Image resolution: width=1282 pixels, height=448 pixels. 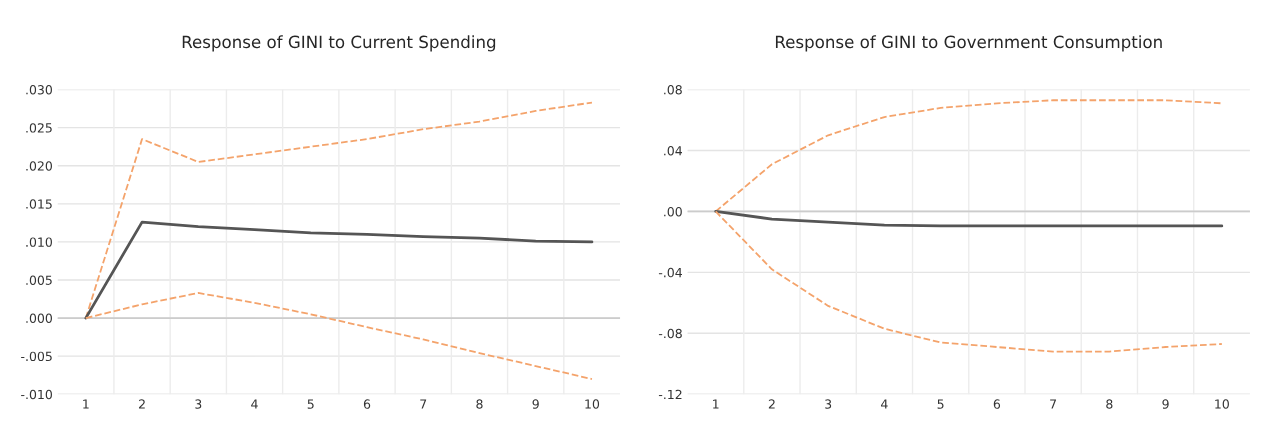 I want to click on y-tick-label: .005, so click(x=39, y=280).